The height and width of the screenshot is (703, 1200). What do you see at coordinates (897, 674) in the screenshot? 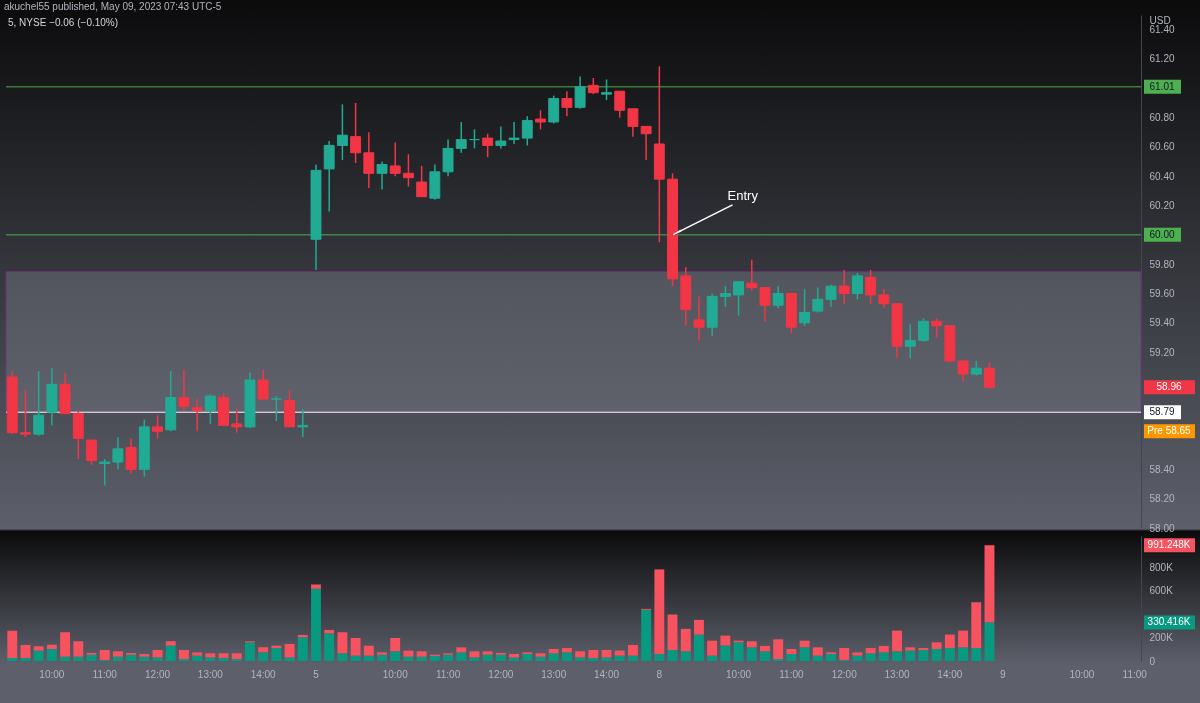
I see `x-tick-label: 13:00` at bounding box center [897, 674].